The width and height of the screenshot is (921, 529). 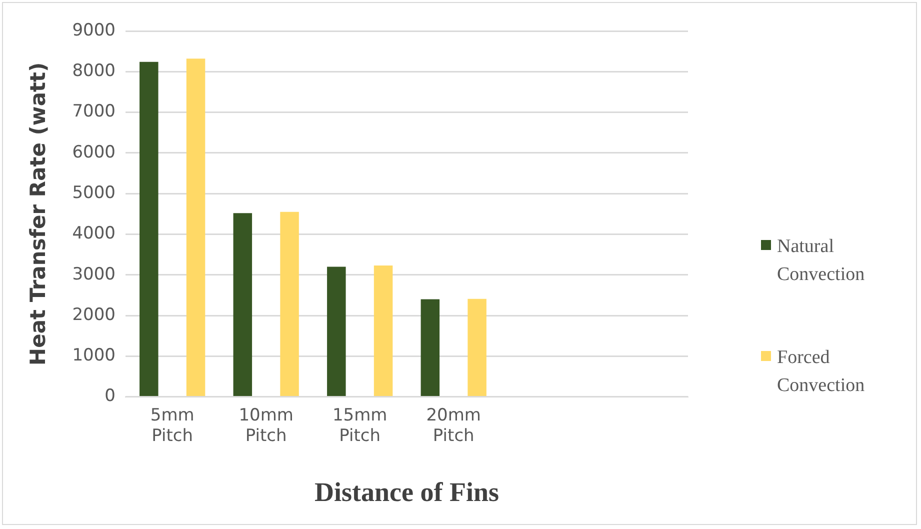 What do you see at coordinates (94, 193) in the screenshot?
I see `y-tick-label: 5000` at bounding box center [94, 193].